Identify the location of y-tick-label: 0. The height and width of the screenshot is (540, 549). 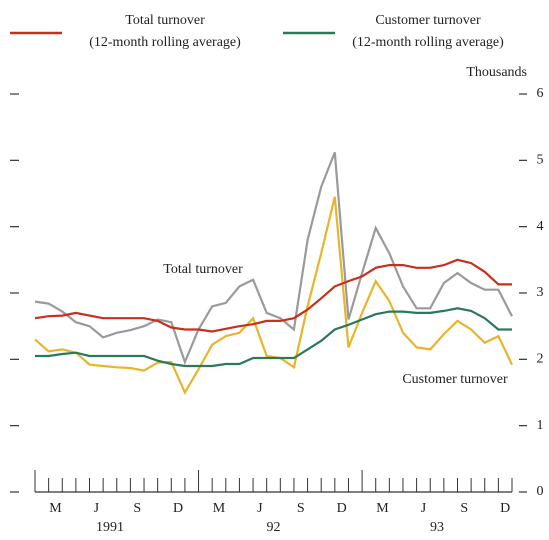
(540, 491).